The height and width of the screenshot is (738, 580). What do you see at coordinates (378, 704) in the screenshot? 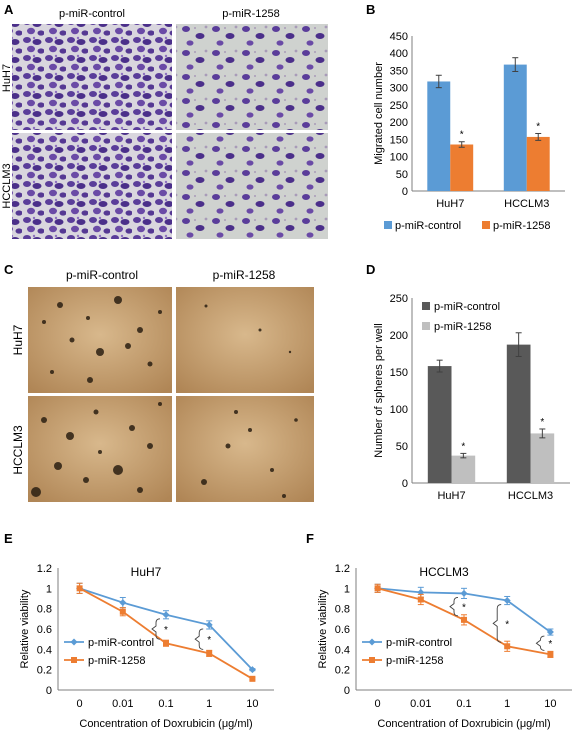
I see `x-tick-label: 0` at bounding box center [378, 704].